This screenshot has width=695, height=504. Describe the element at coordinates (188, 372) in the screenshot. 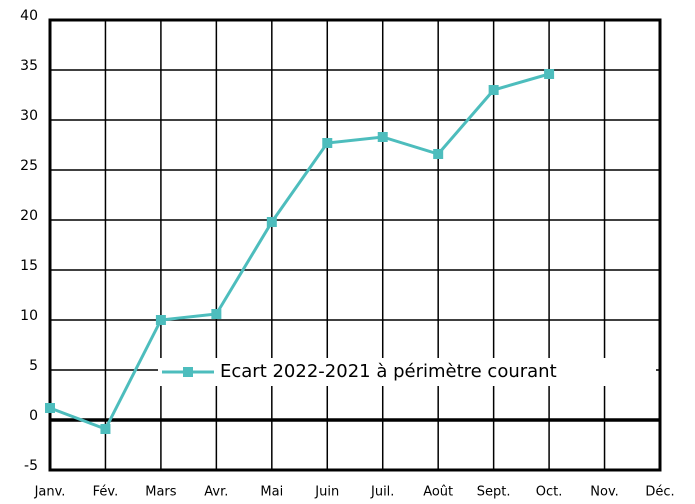

I see `legend-marker` at that location.